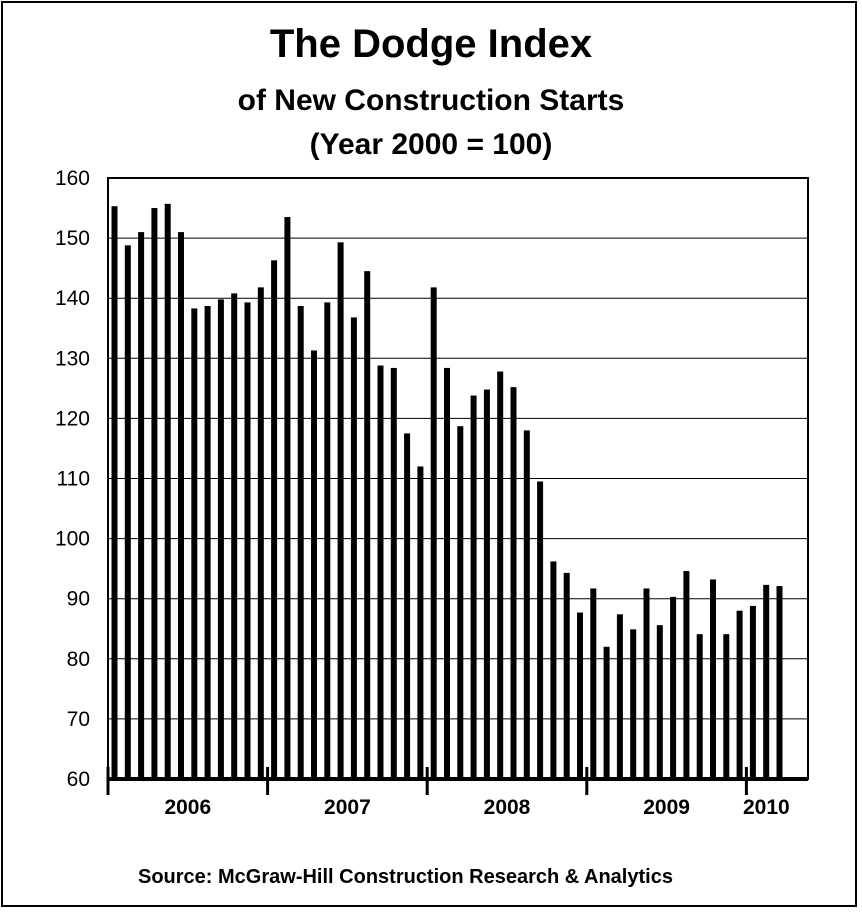  What do you see at coordinates (73, 479) in the screenshot?
I see `y-tick-label: 110` at bounding box center [73, 479].